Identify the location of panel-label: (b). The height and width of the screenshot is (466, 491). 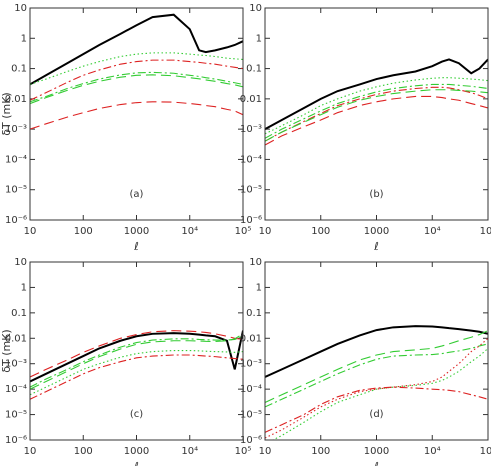
(376, 194).